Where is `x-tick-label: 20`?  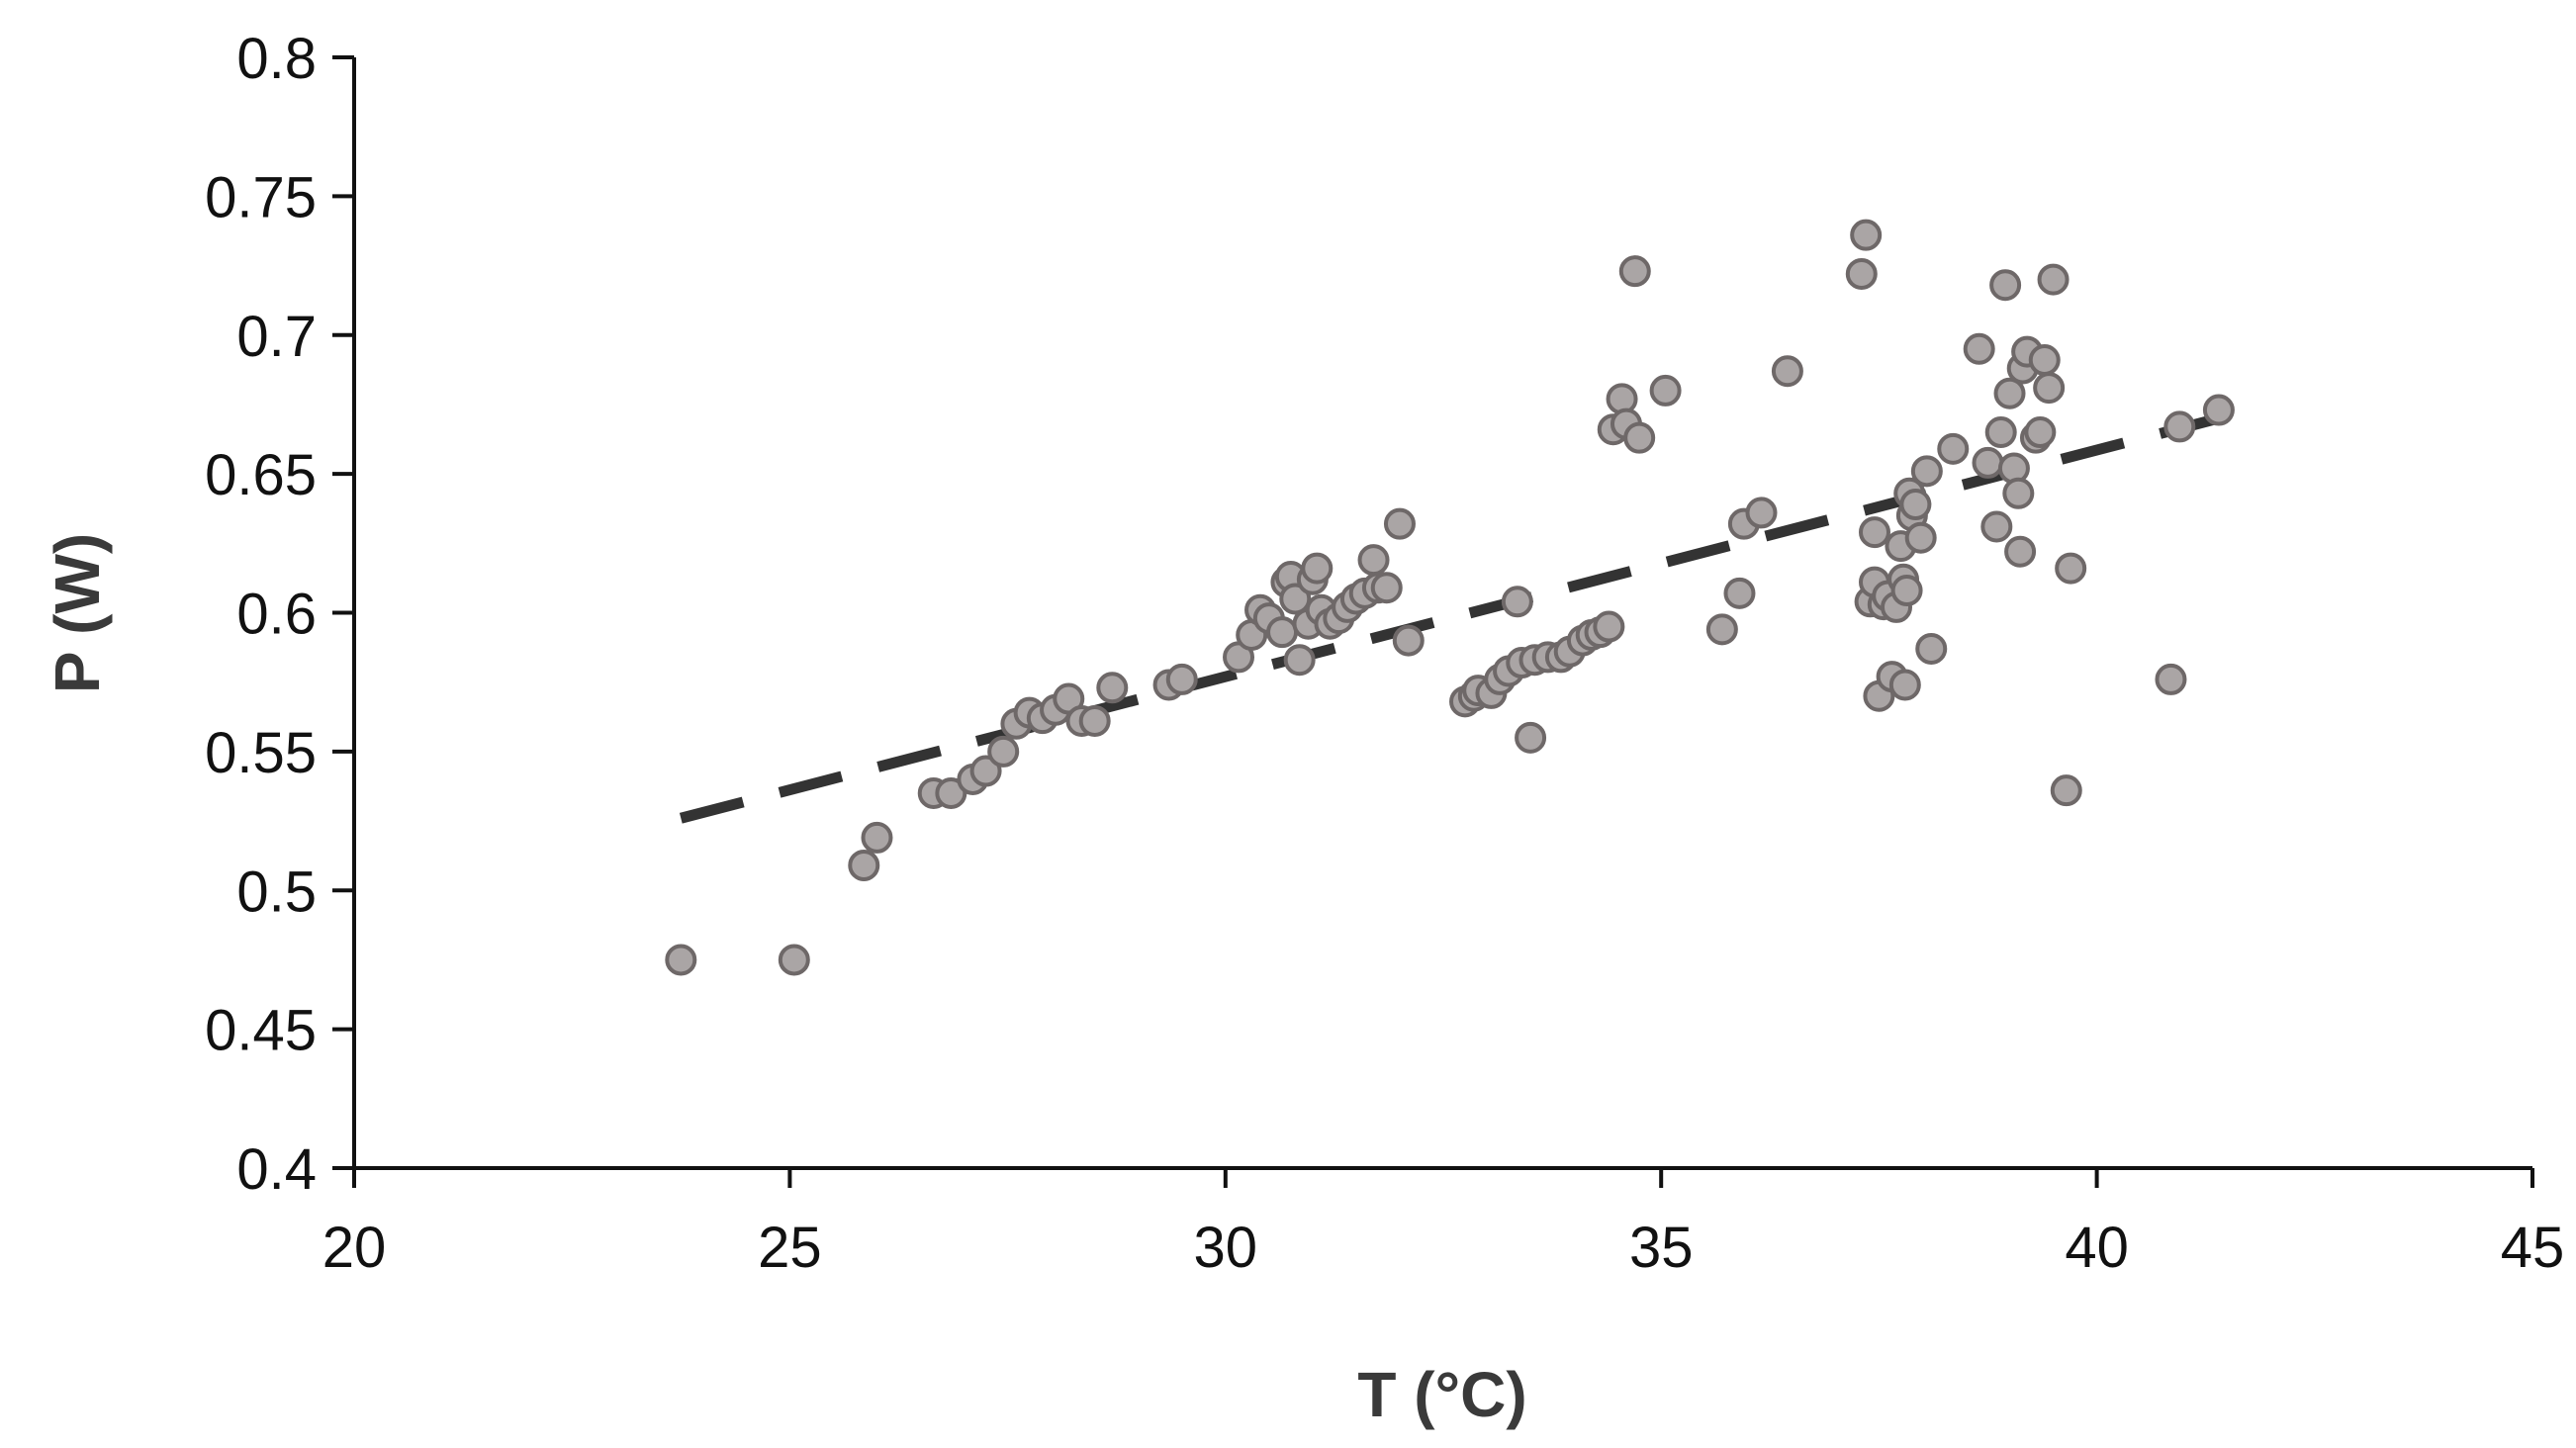 x-tick-label: 20 is located at coordinates (355, 1248).